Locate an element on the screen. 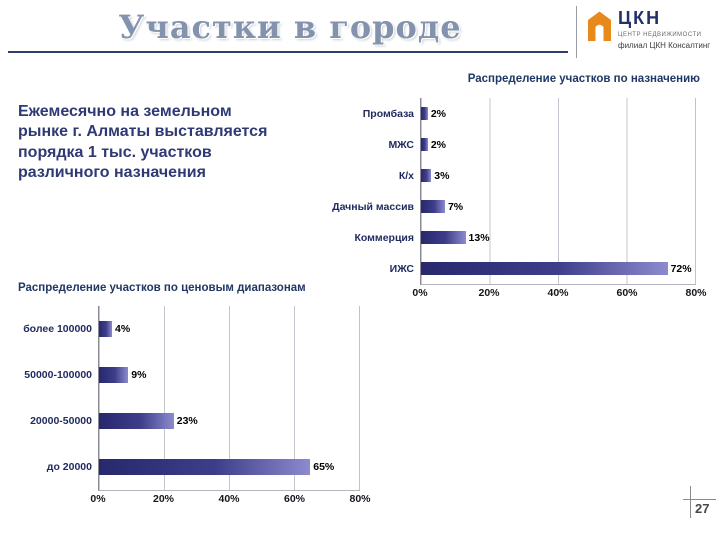 This screenshot has width=720, height=540. chart-bar-row: 9% is located at coordinates (229, 375).